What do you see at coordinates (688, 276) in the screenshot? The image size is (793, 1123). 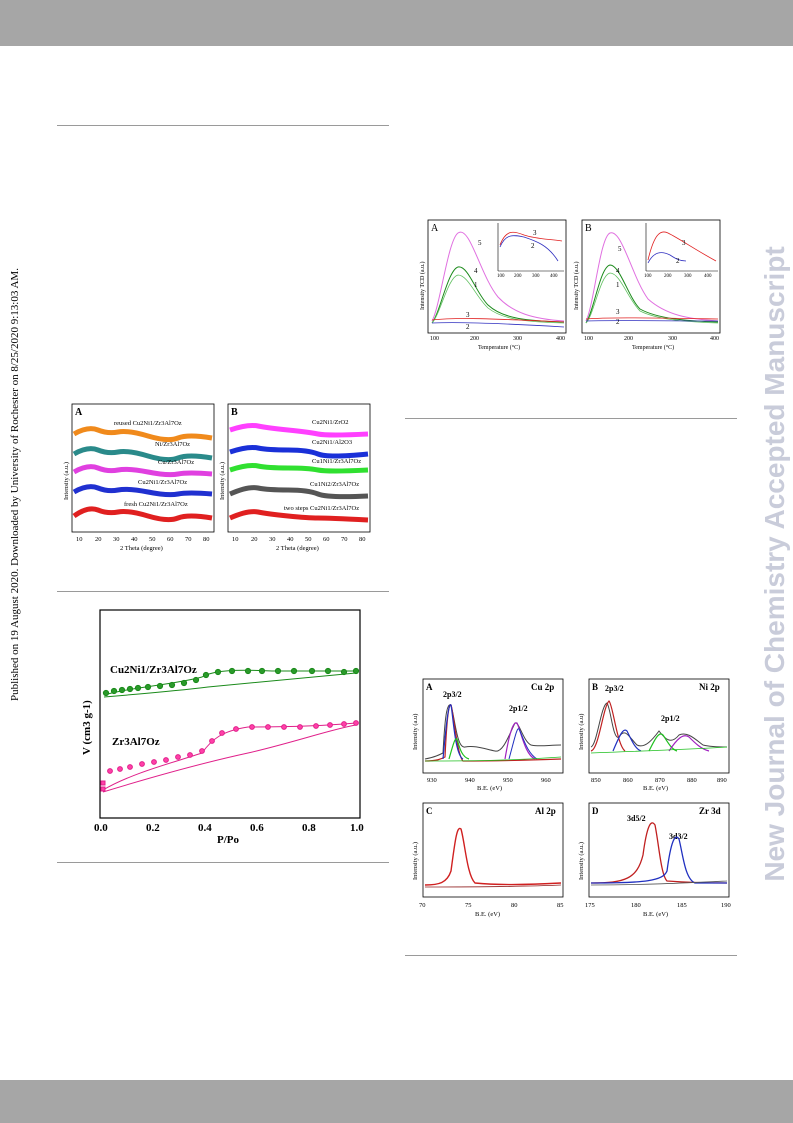 I see `svg-text: 300` at bounding box center [688, 276].